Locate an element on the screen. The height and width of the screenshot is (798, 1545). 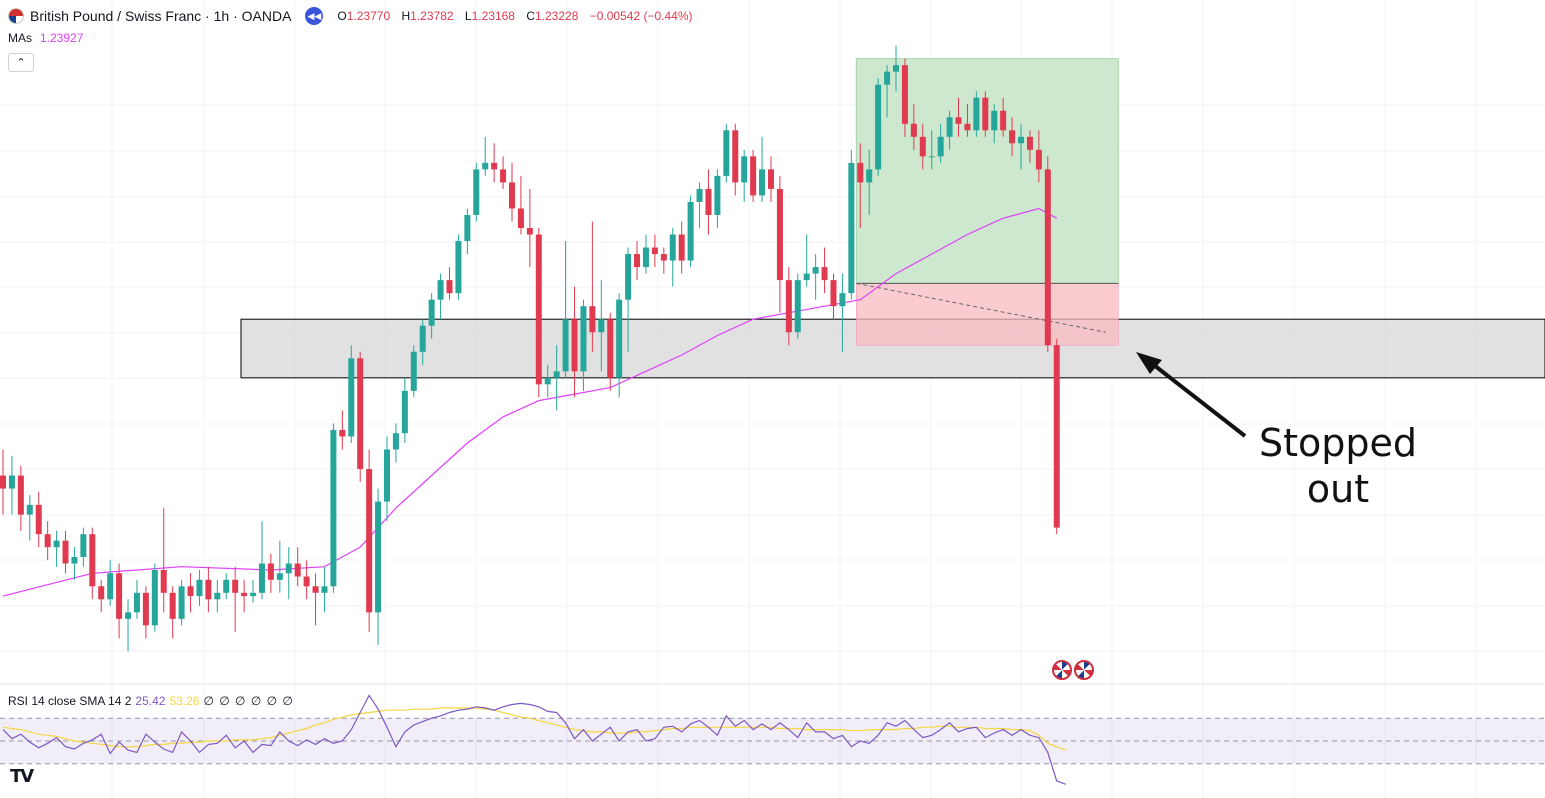
close-value: 1.23228 is located at coordinates (557, 16).